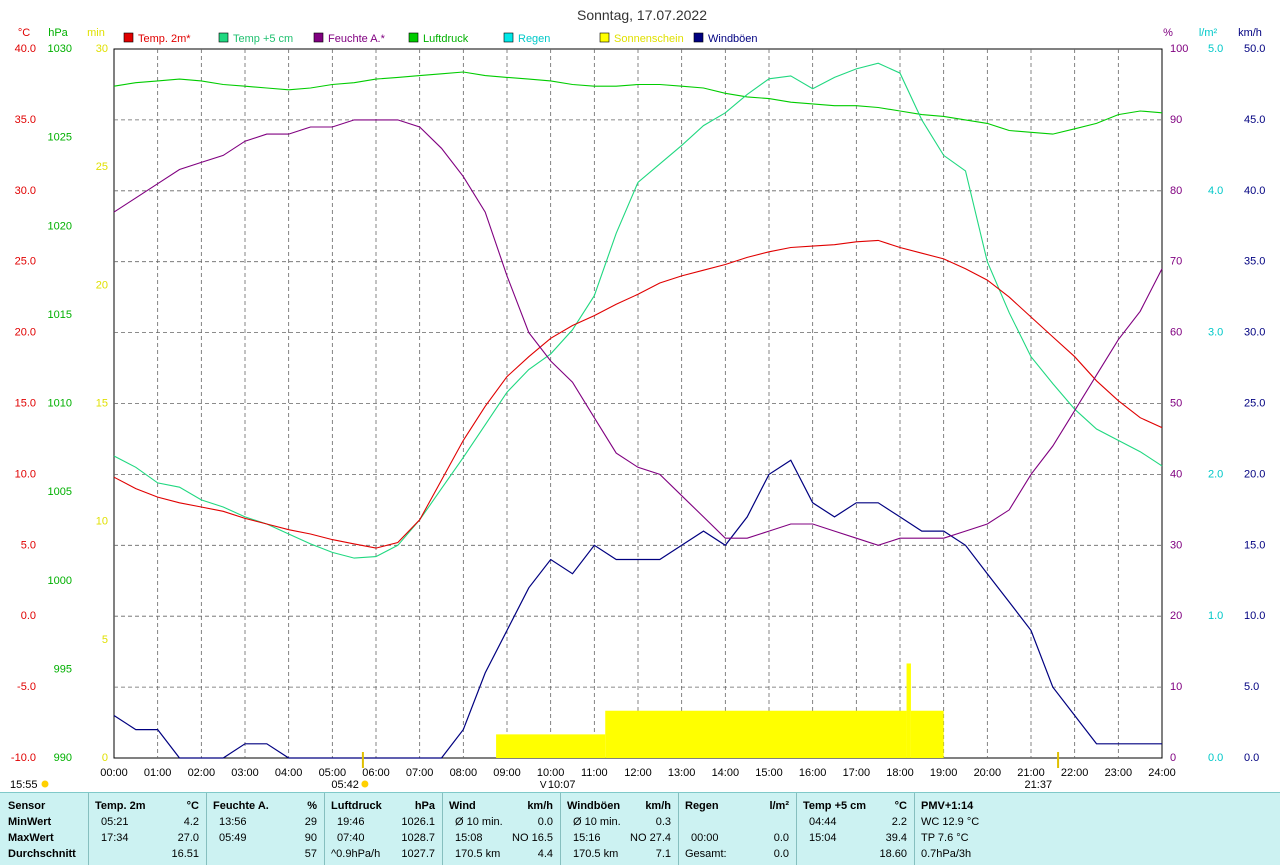 The image size is (1280, 865). Describe the element at coordinates (545, 822) in the screenshot. I see `wind-avg-value: 0.0` at that location.